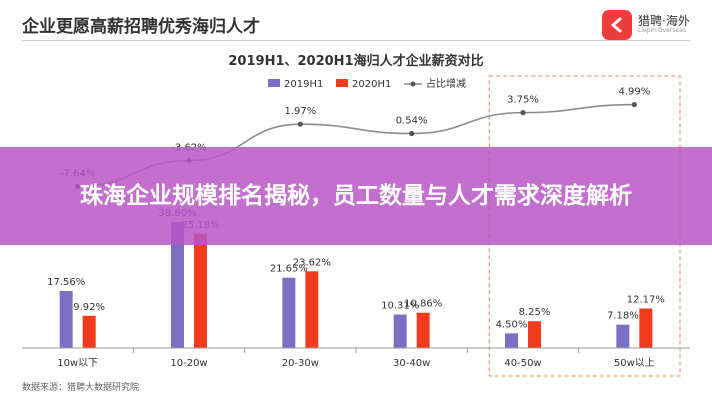 The width and height of the screenshot is (712, 400). Describe the element at coordinates (617, 25) in the screenshot. I see `brand-logo-icon` at that location.